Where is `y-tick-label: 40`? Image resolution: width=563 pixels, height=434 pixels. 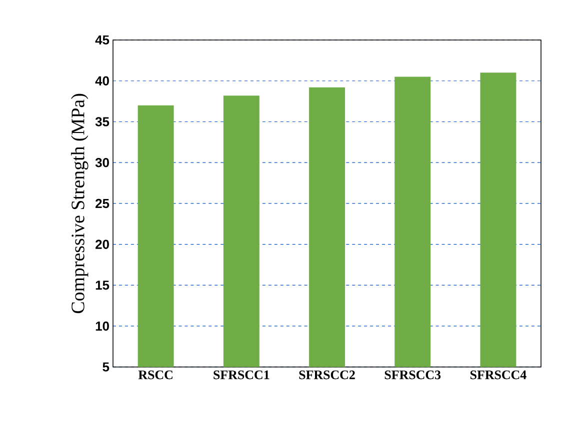
y-tick-label: 40 is located at coordinates (102, 81).